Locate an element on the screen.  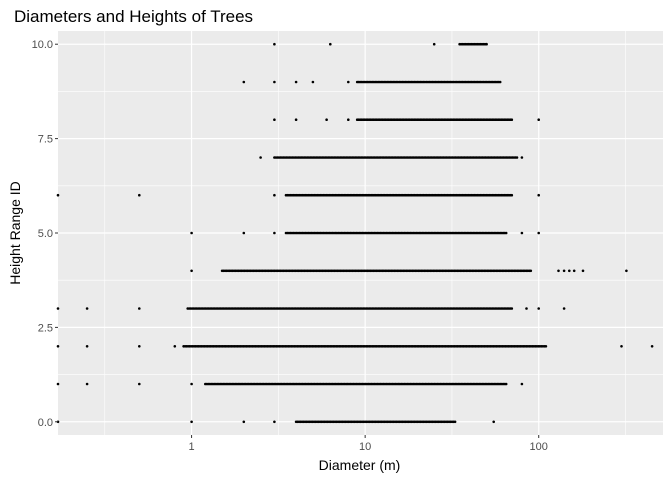
x-tick-label: 100 is located at coordinates (539, 447).